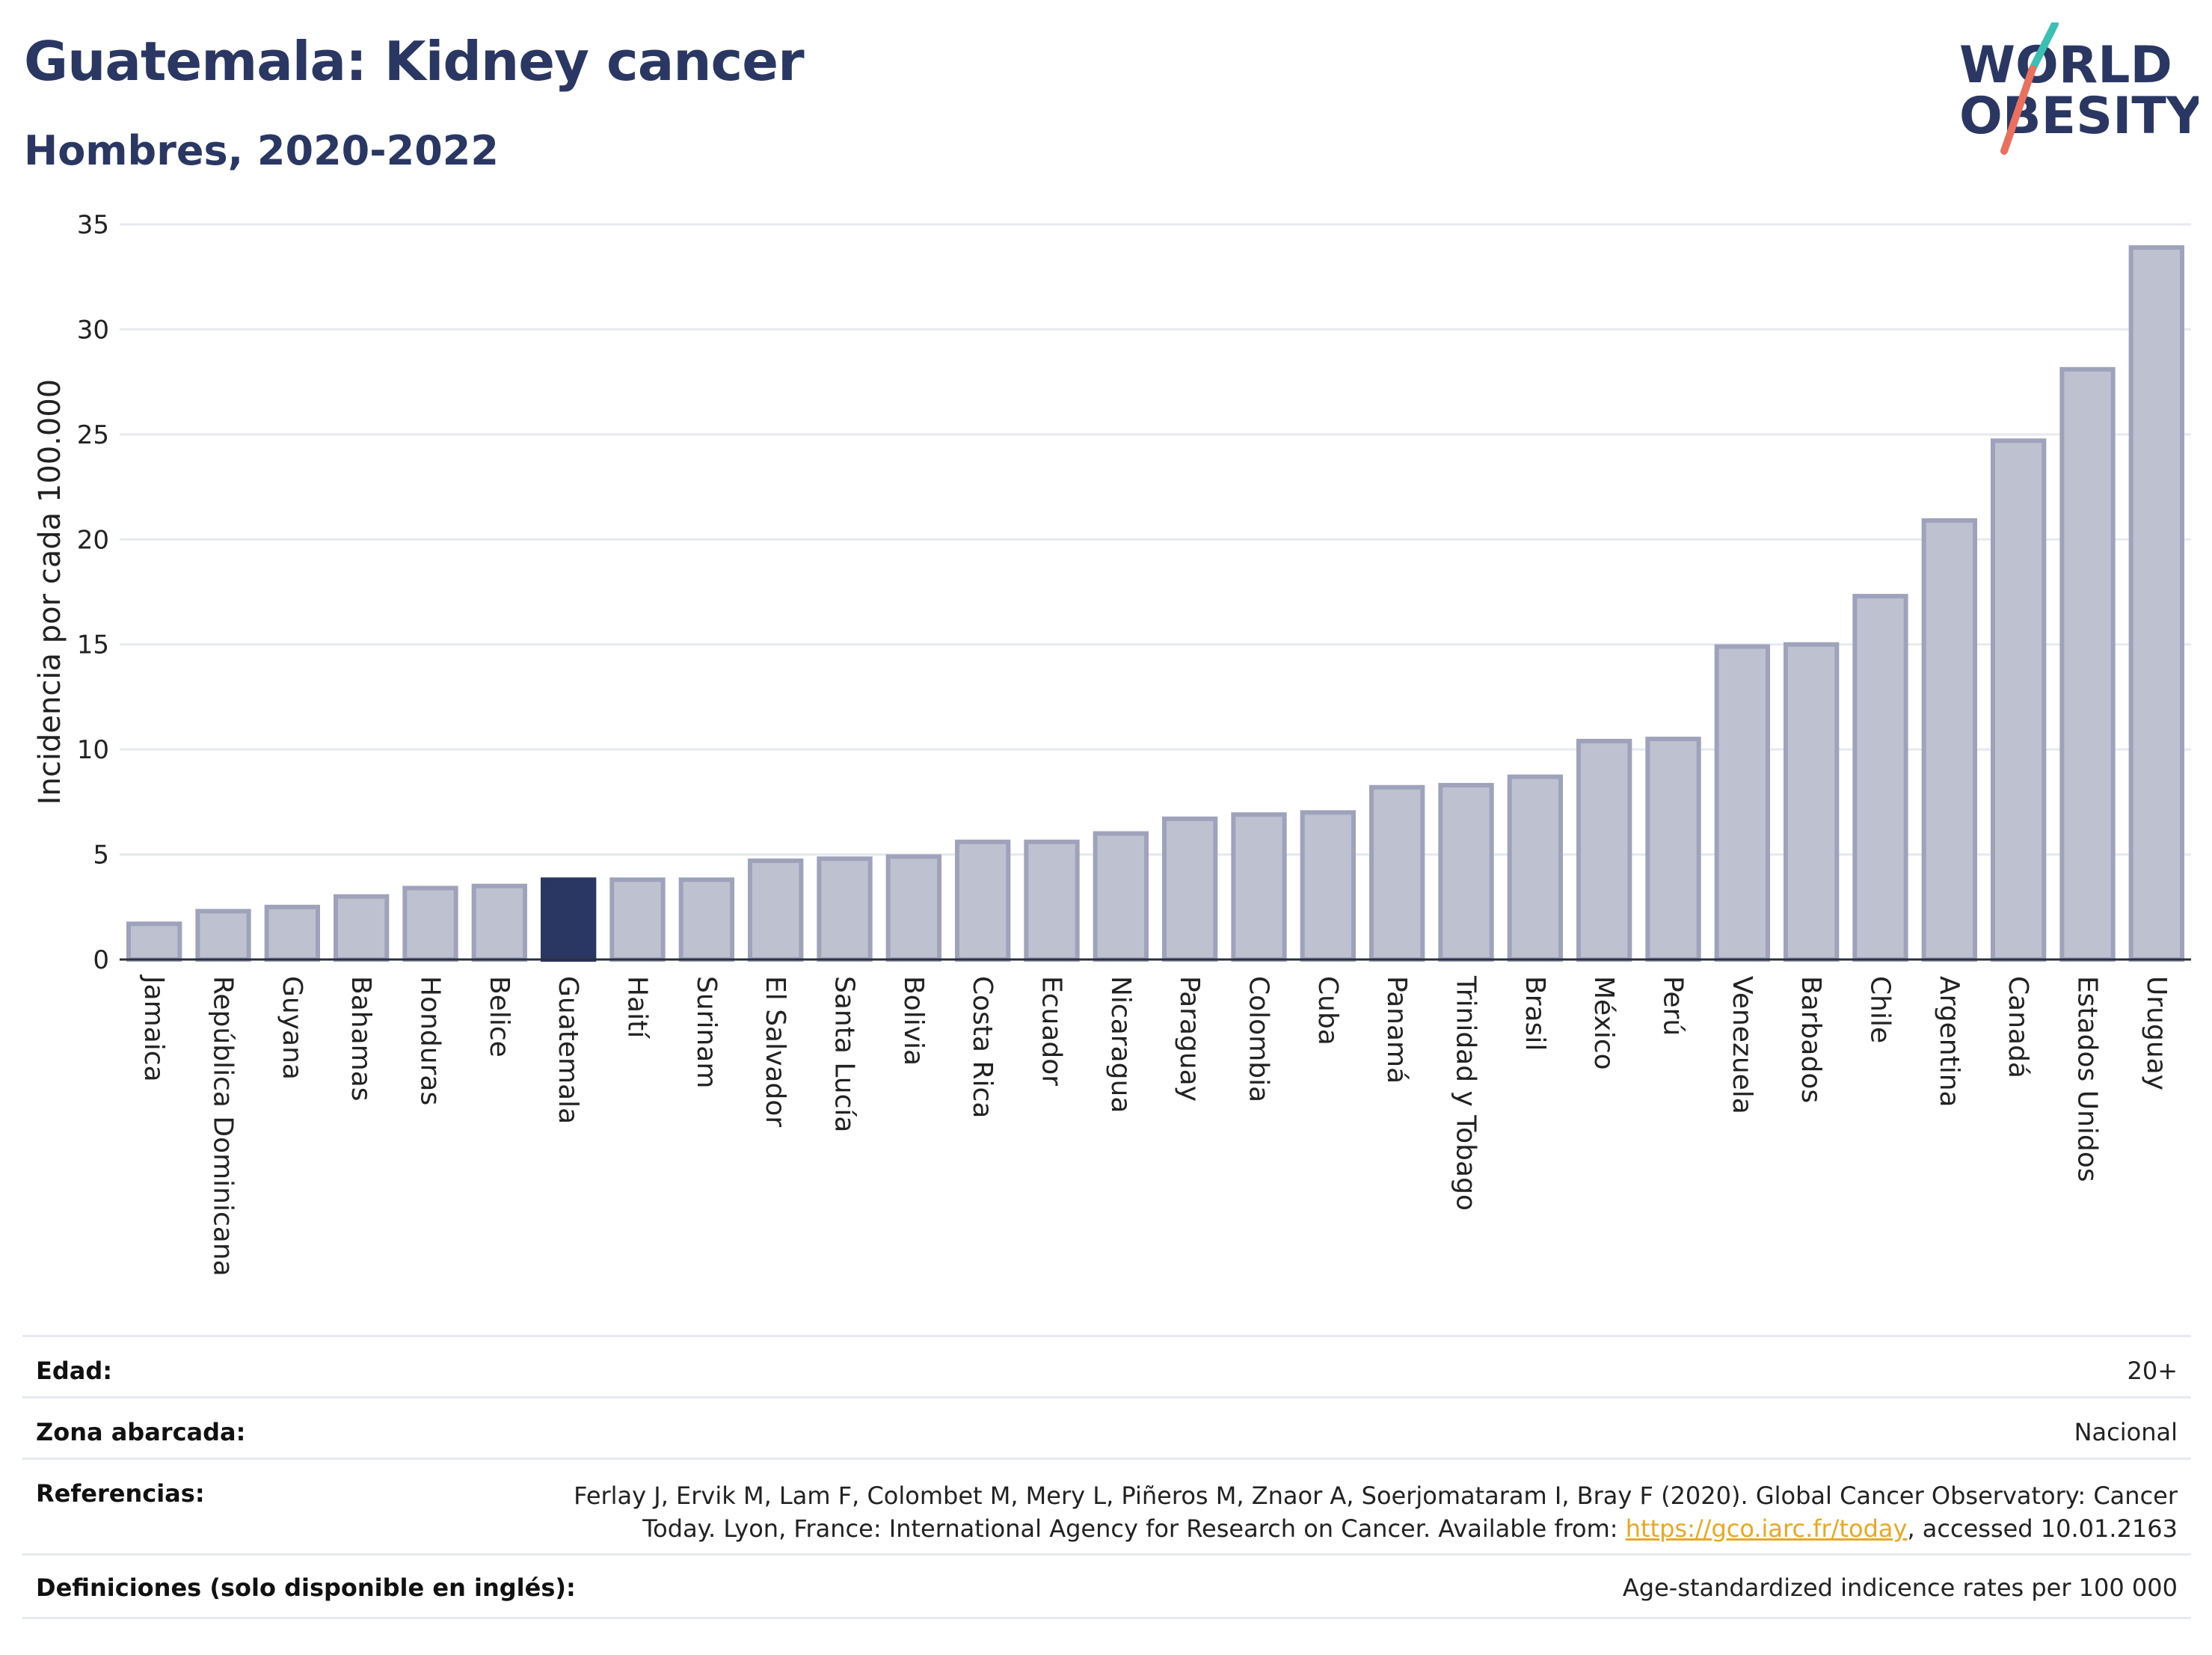 The image size is (2212, 1655). What do you see at coordinates (568, 1050) in the screenshot?
I see `x-tick-label: Guatemala` at bounding box center [568, 1050].